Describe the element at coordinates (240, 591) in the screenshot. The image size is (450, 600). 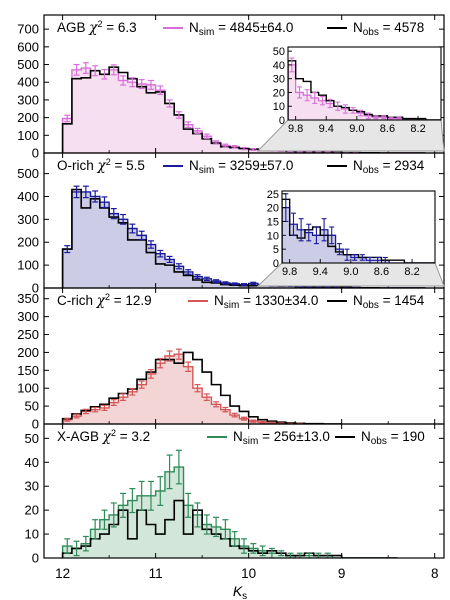
I see `x-axis-label: Ks` at that location.